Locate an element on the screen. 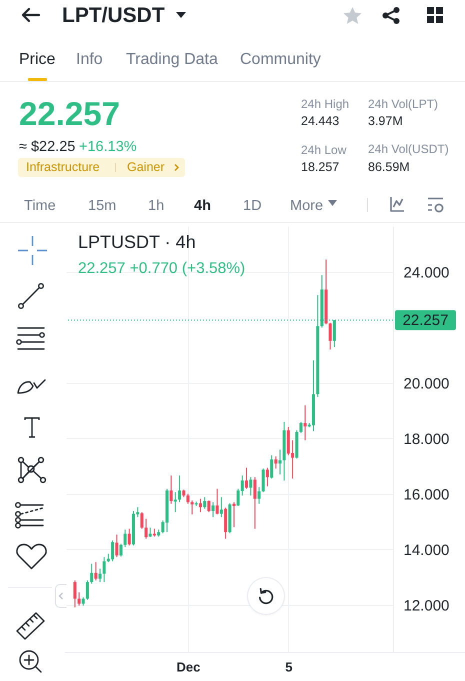 The image size is (465, 681). text: +16.13% is located at coordinates (108, 146).